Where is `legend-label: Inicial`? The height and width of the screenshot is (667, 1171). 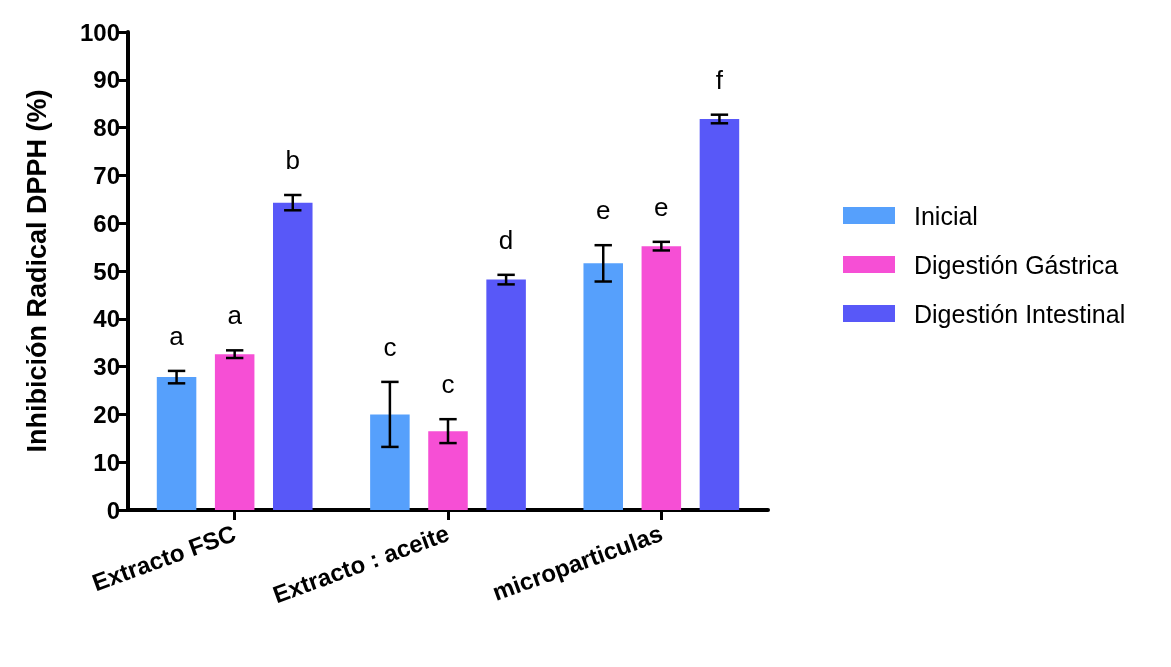
legend-label: Inicial is located at coordinates (946, 215).